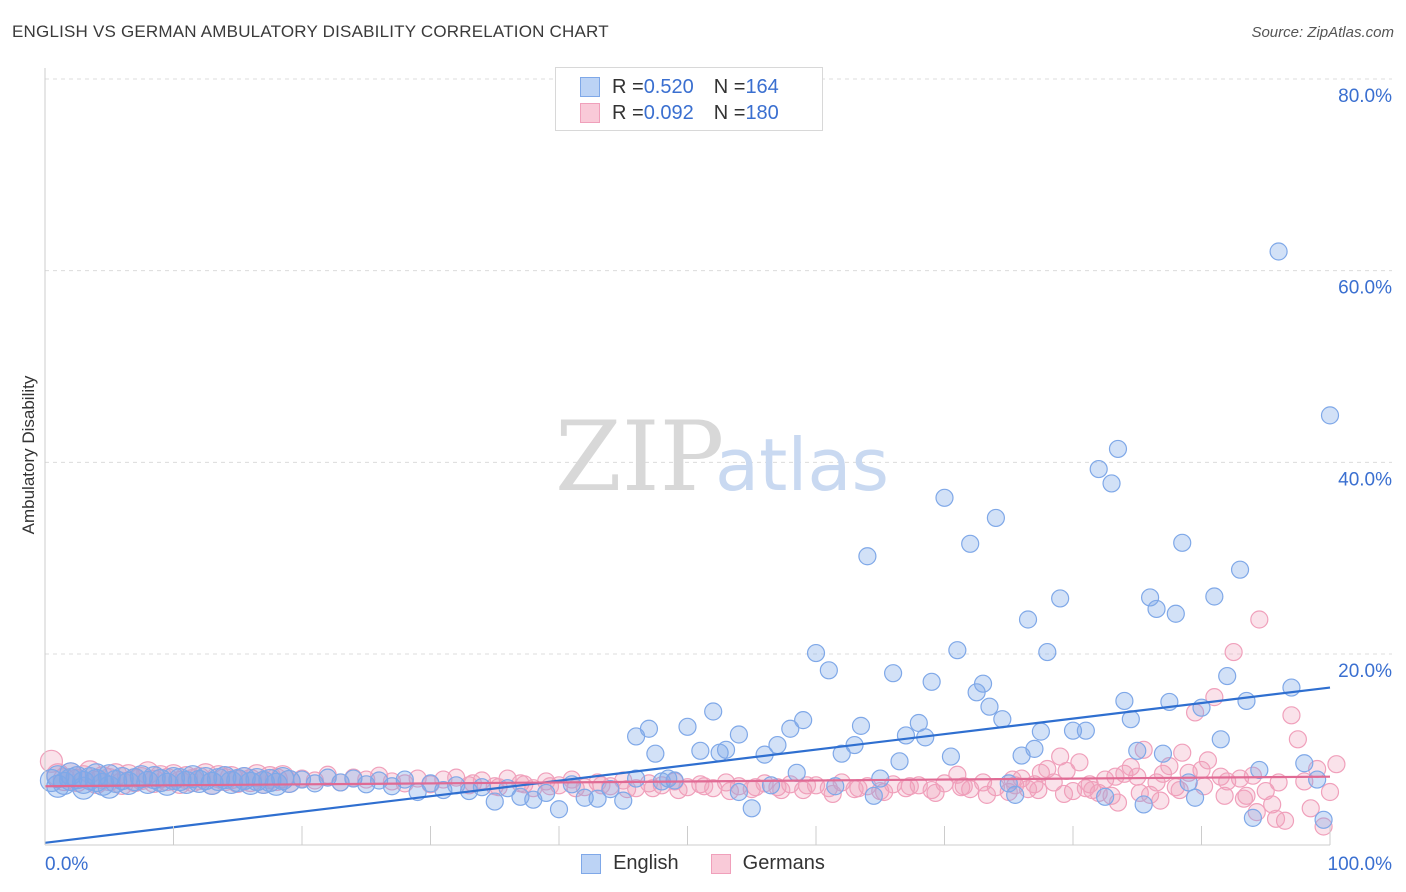 This screenshot has width=1406, height=892. Describe the element at coordinates (687, 781) in the screenshot. I see `germans-trend-line` at that location.